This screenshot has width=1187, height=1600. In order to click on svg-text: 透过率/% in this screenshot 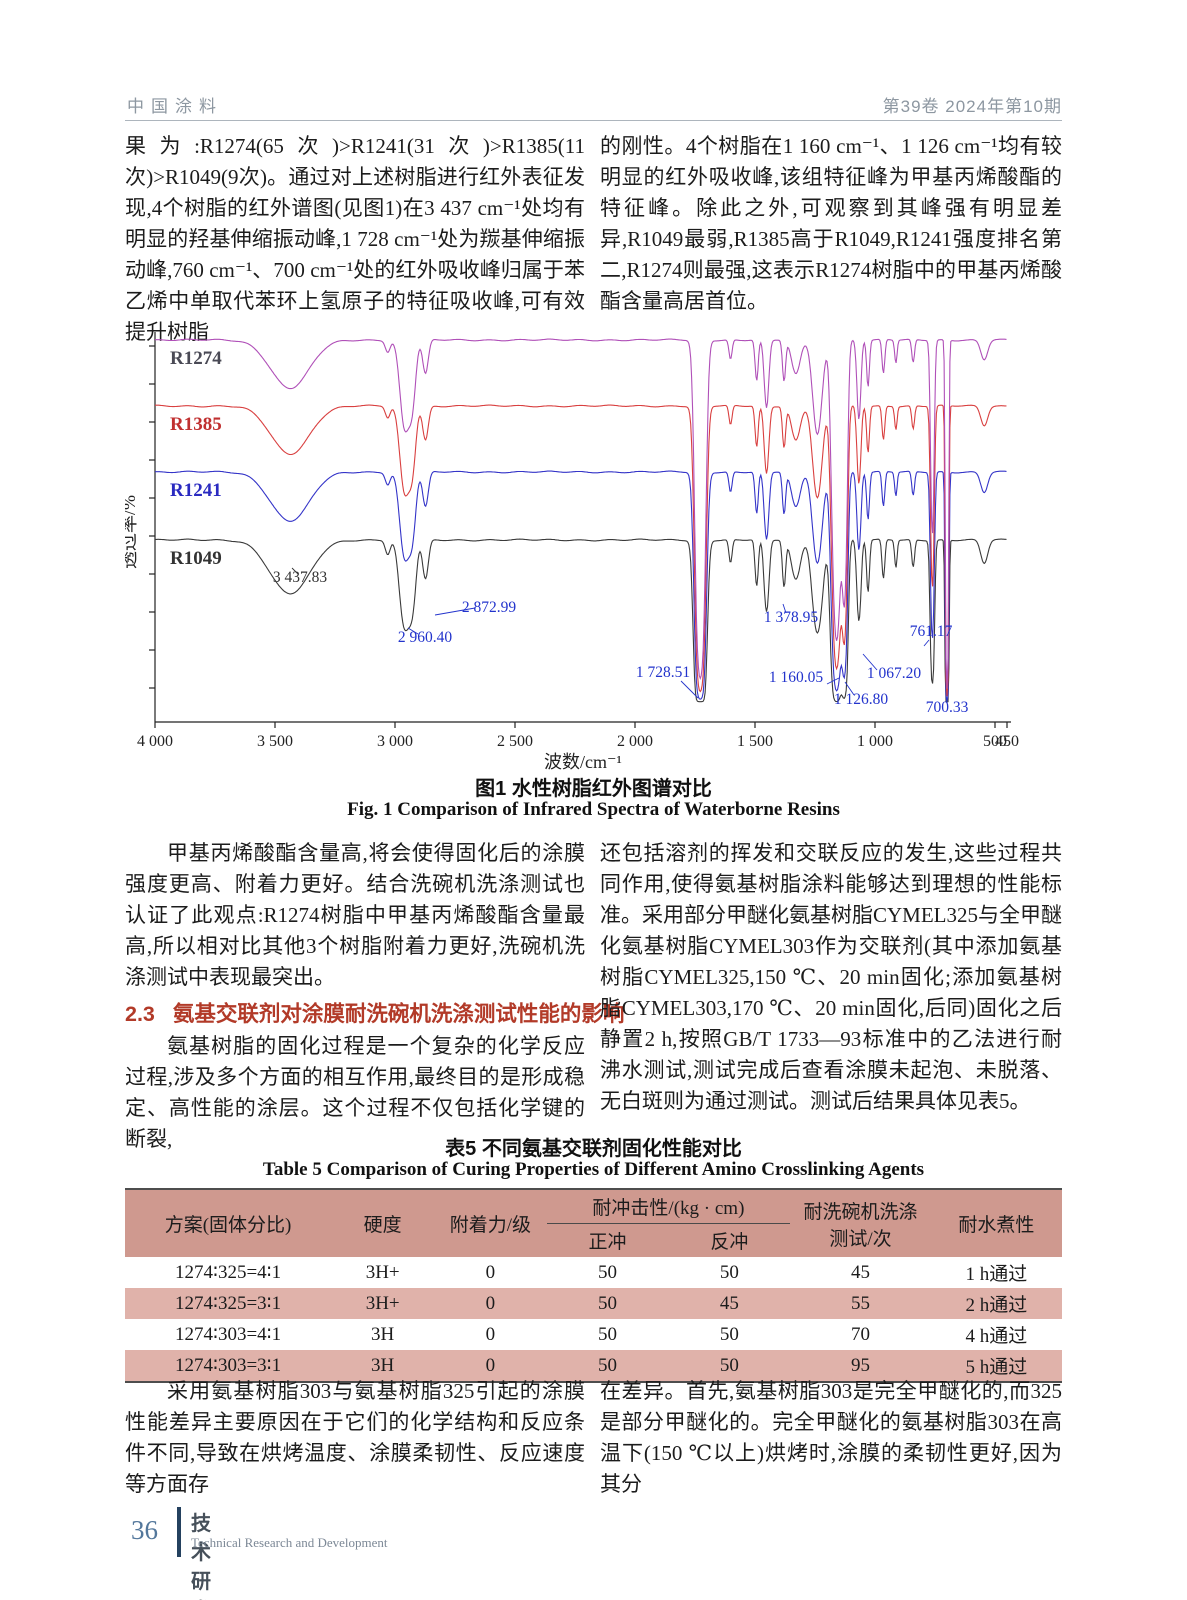, I will do `click(132, 532)`.